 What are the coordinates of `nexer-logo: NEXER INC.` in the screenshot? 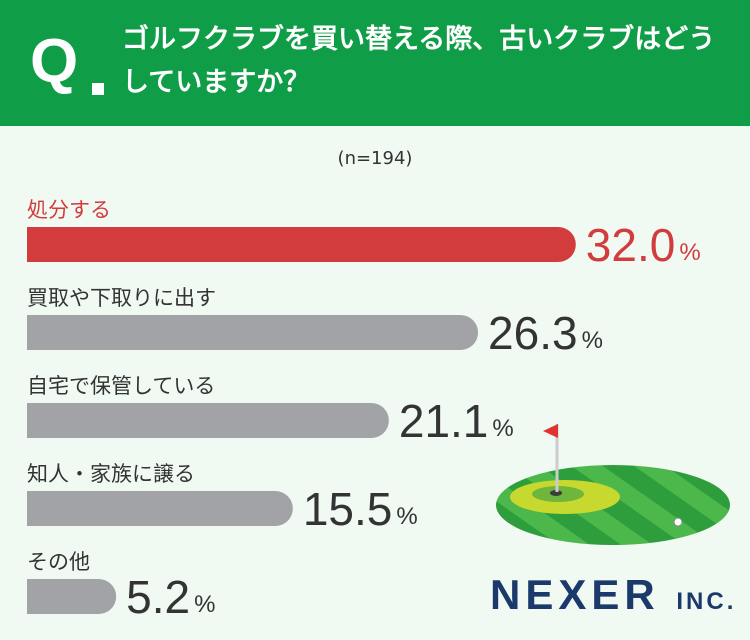 It's located at (613, 598).